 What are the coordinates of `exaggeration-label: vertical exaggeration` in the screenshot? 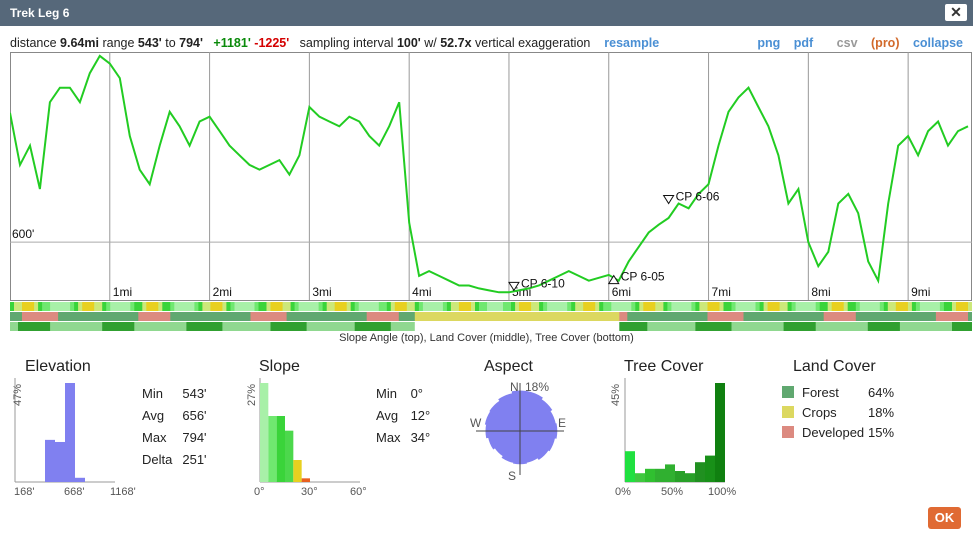 It's located at (533, 43).